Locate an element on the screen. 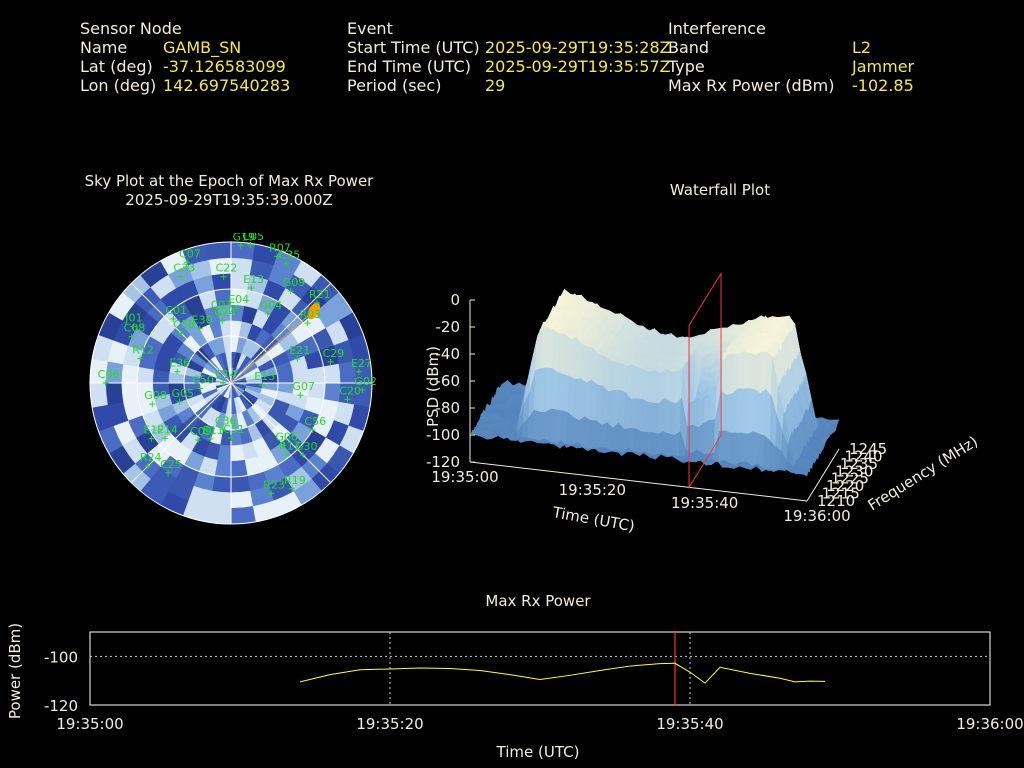 Image resolution: width=1024 pixels, height=768 pixels. skyplot-subtitle: 2025-09-29T19:35:39.000Z is located at coordinates (229, 200).